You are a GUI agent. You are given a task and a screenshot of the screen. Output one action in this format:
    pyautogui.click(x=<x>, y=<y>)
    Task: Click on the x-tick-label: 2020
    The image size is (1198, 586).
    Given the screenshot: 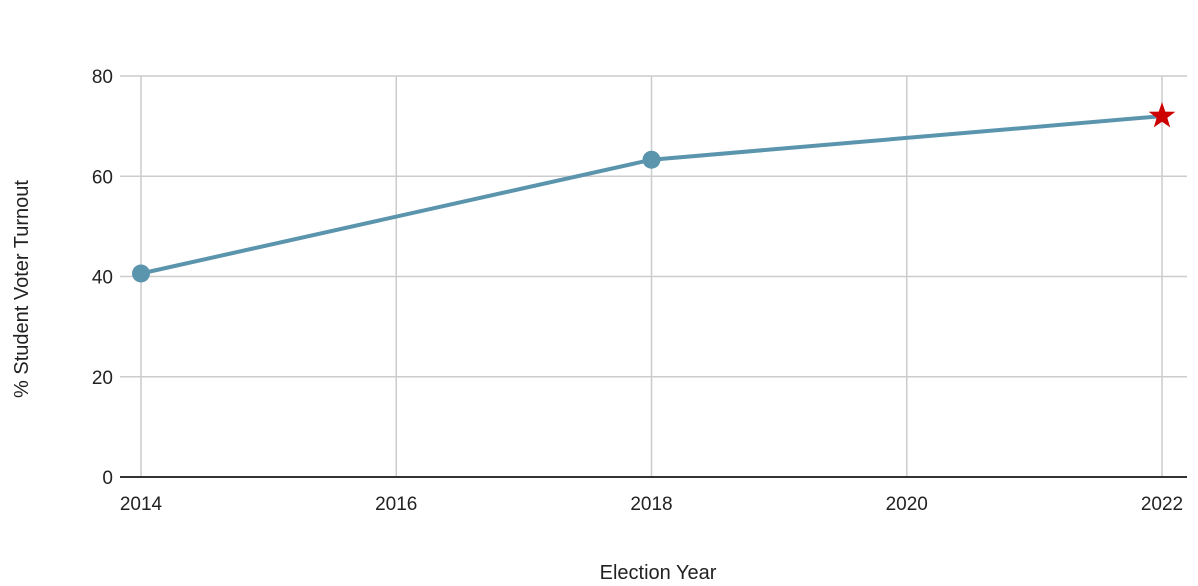 What is the action you would take?
    pyautogui.click(x=907, y=504)
    